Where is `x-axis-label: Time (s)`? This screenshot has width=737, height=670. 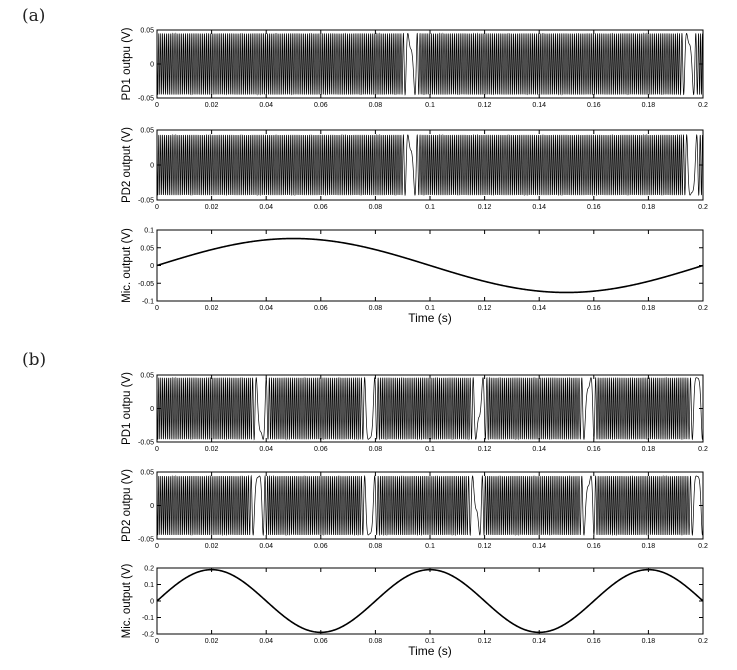
x-axis-label: Time (s) is located at coordinates (430, 651).